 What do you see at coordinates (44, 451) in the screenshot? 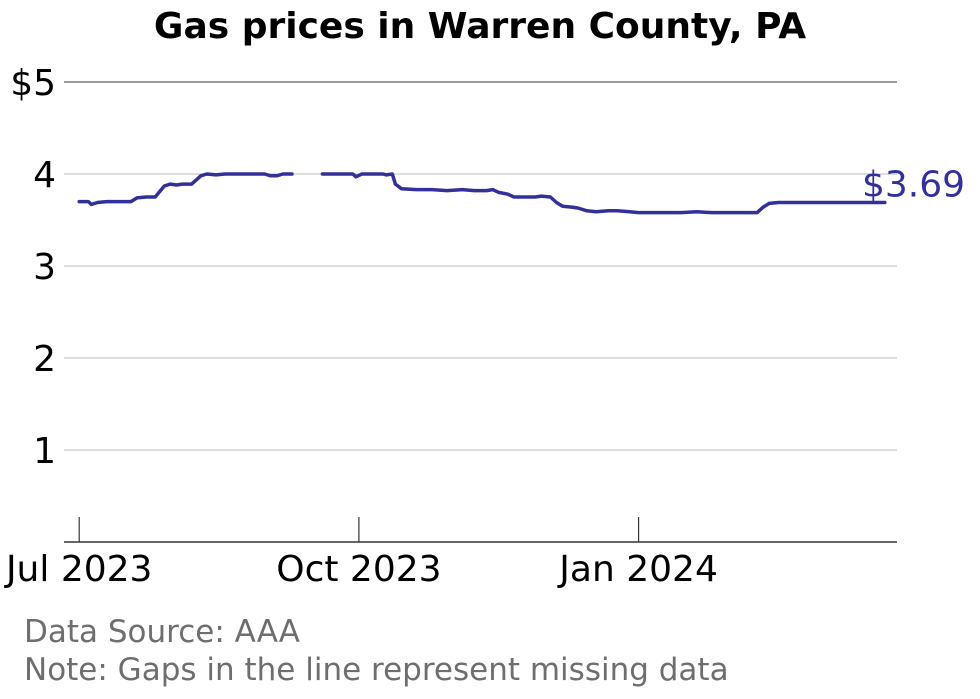
I see `y-tick-label: 1` at bounding box center [44, 451].